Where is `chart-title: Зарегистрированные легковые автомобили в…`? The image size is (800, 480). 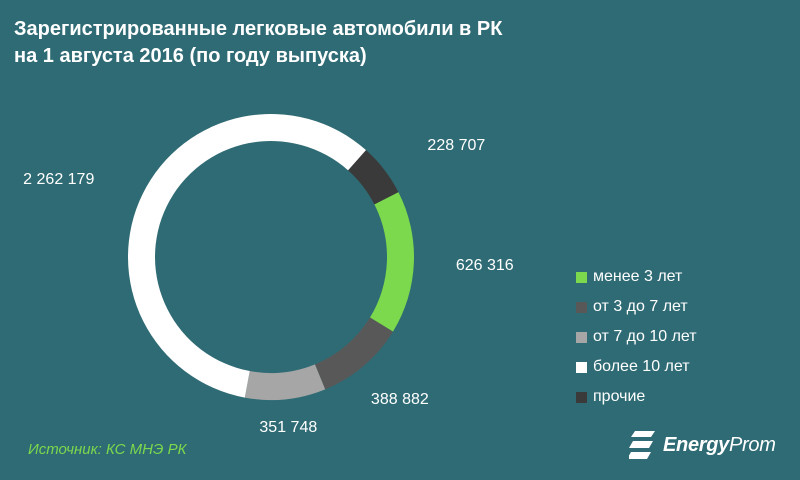
chart-title: Зарегистрированные легковые автомобили в… is located at coordinates (258, 43).